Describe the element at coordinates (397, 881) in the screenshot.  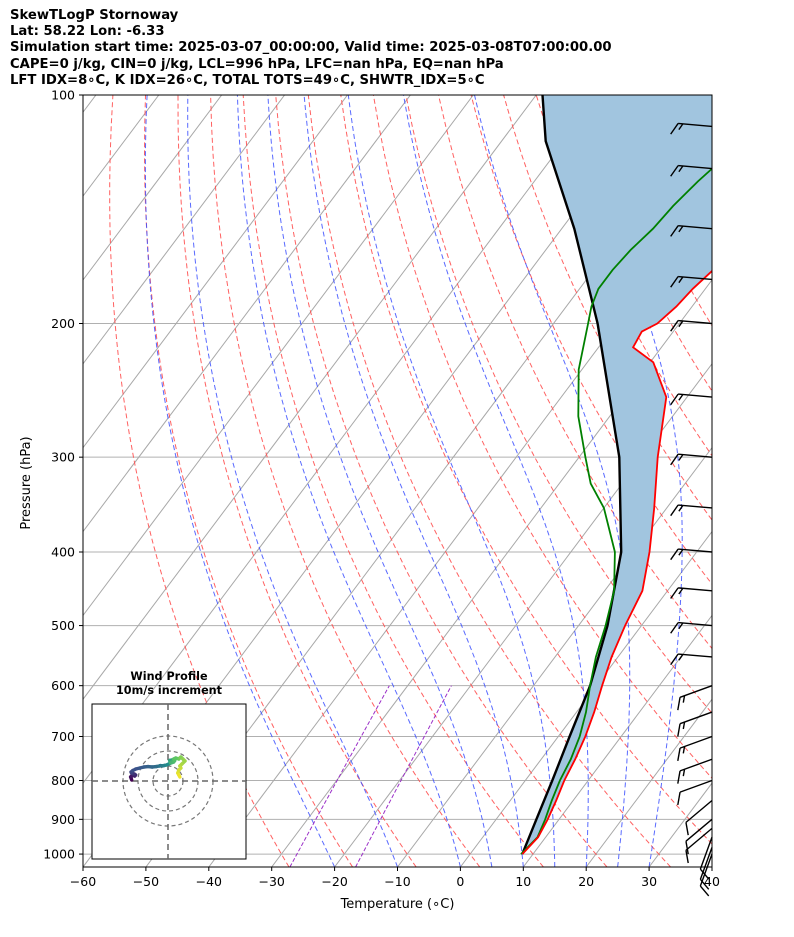
I see `x-tick-label: −10` at that location.